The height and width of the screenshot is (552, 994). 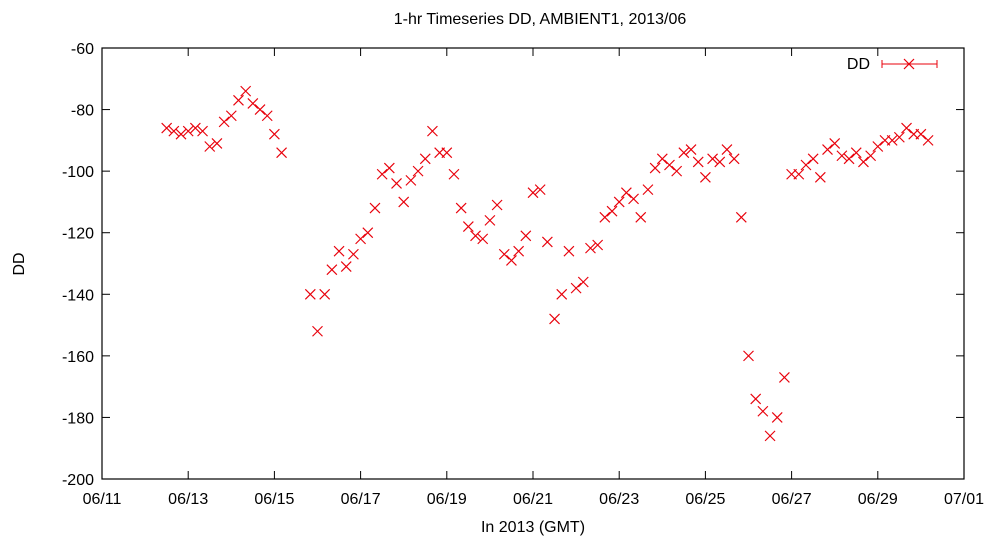 I want to click on y-tick-label: -140, so click(x=78, y=295).